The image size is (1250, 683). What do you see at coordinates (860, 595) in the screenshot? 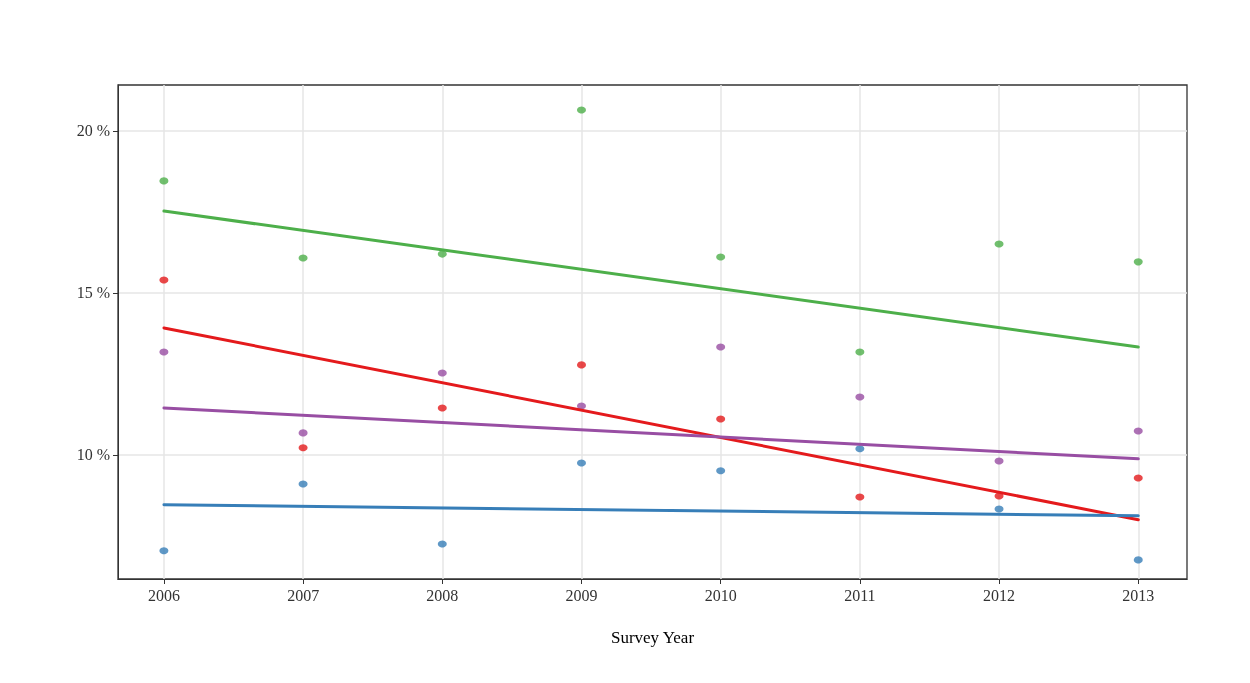
I see `x-tick-label: 2011` at bounding box center [860, 595].